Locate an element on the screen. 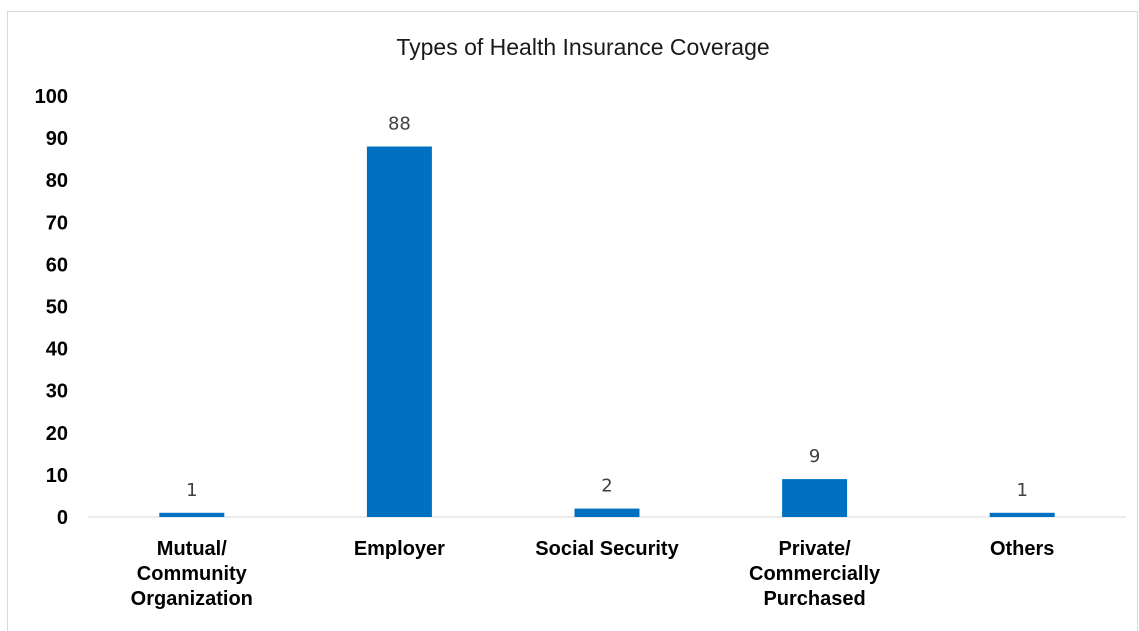 This screenshot has width=1139, height=631. y-tick-label: 80 is located at coordinates (57, 181).